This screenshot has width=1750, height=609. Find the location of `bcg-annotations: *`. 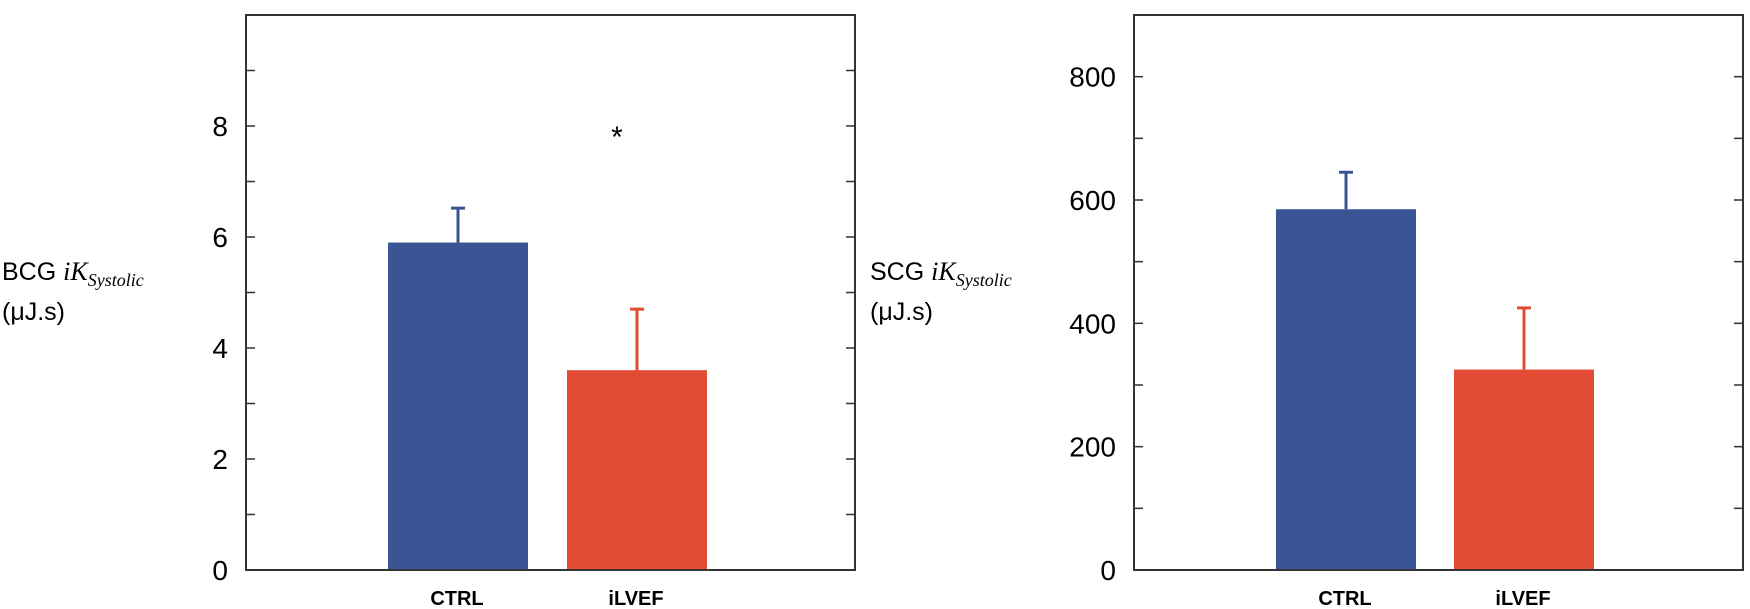

bcg-annotations: * is located at coordinates (617, 137).